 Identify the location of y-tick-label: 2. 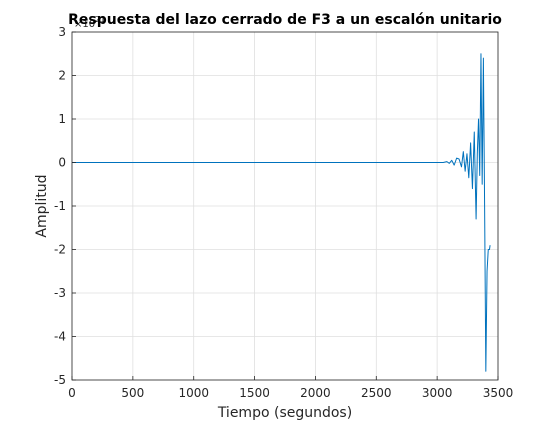
(62, 76).